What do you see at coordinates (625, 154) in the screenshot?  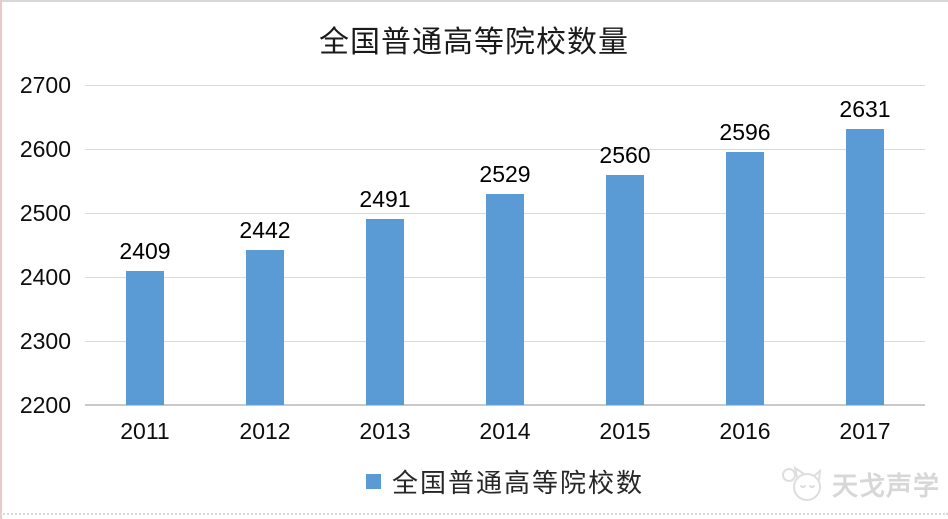 I see `bar-value-label: 2560` at bounding box center [625, 154].